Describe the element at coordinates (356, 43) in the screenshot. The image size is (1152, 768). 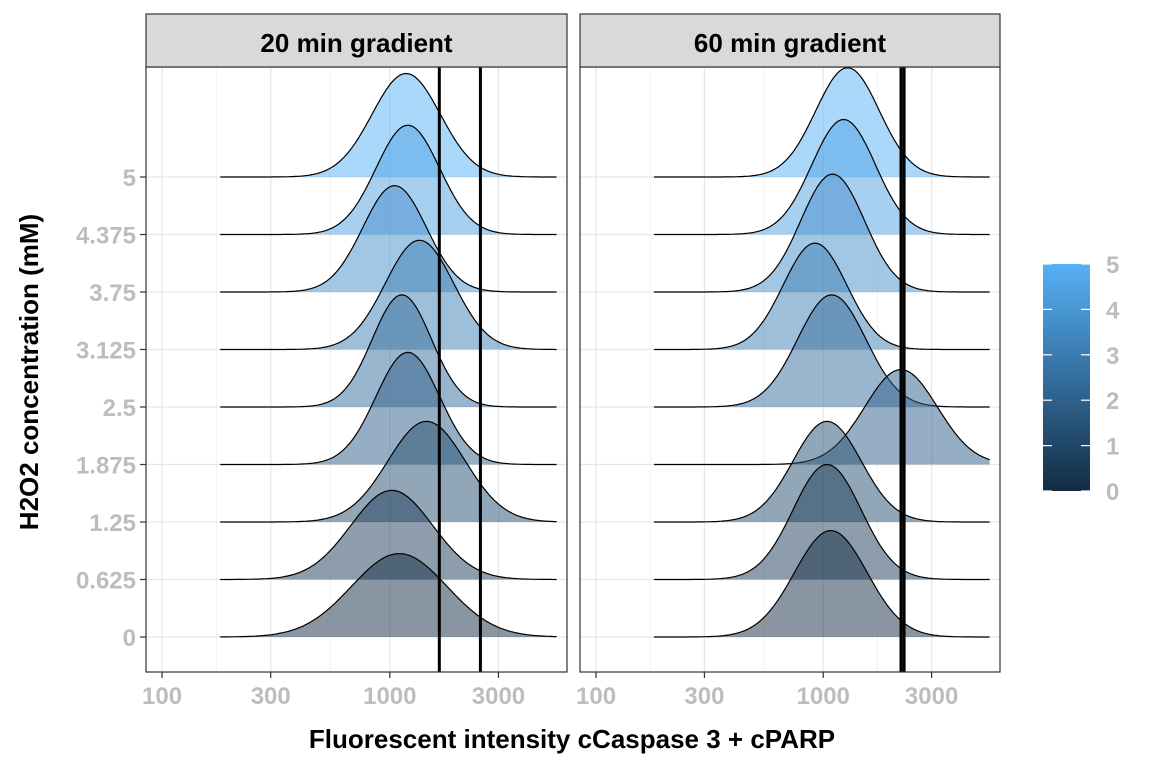
I see `strip-title: 20 min gradient` at that location.